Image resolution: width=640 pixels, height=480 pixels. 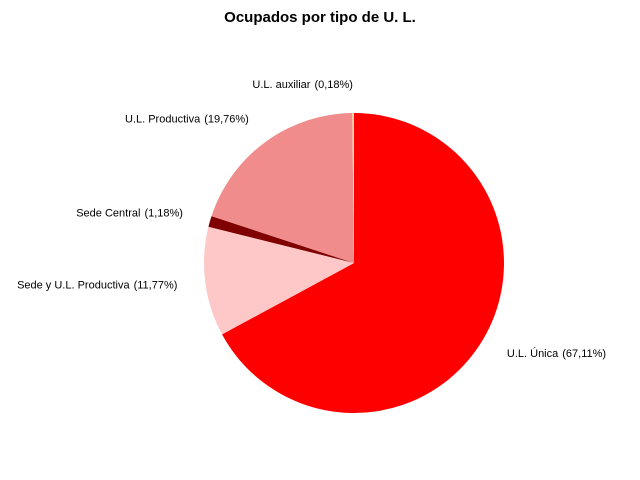 What do you see at coordinates (73, 285) in the screenshot?
I see `slice-category: Sede y U.L. Productiva` at bounding box center [73, 285].